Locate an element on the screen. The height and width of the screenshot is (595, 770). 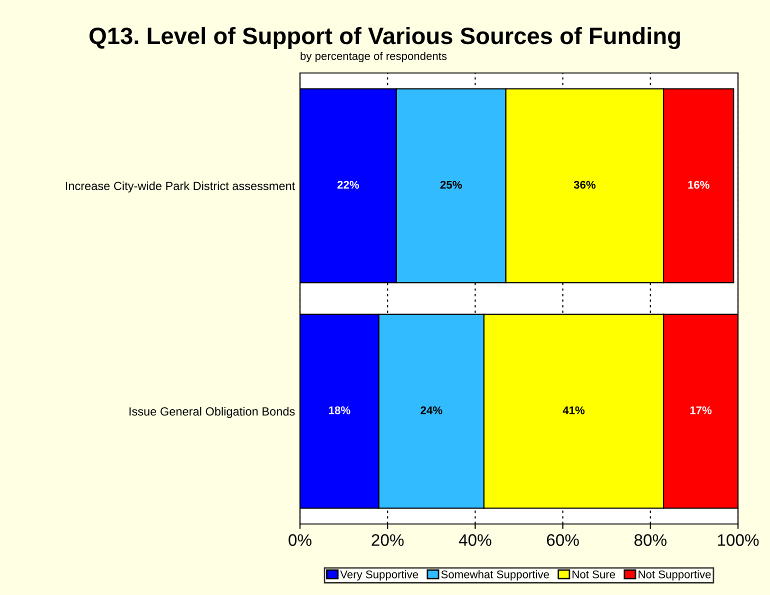
legend-label: Somewhat Supportive is located at coordinates (495, 575).